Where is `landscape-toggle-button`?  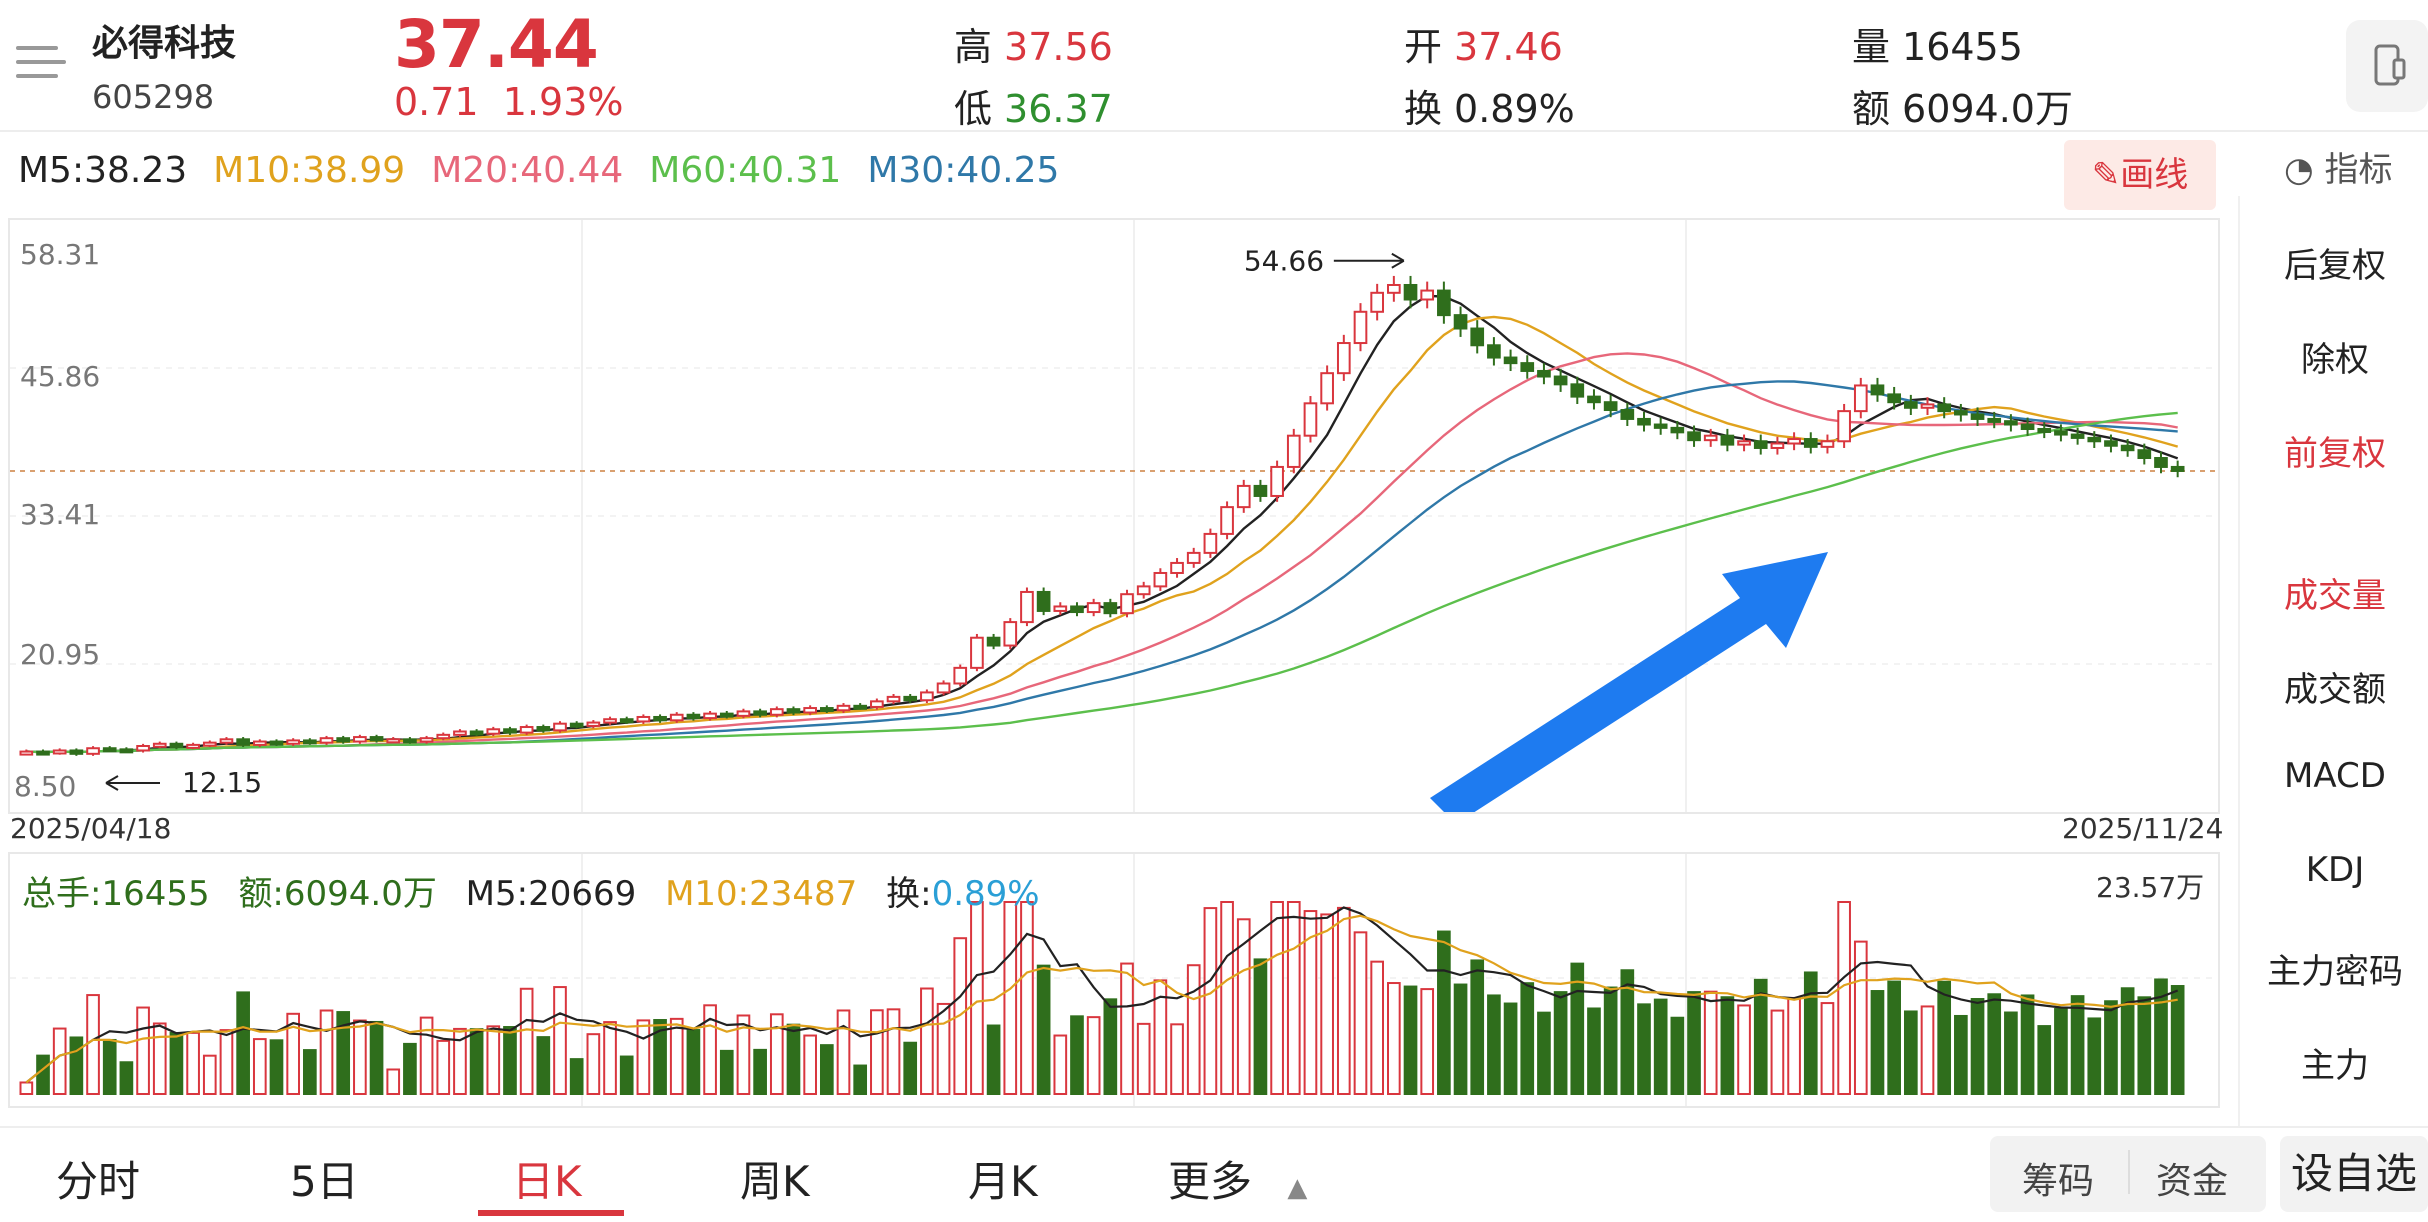
landscape-toggle-button is located at coordinates (2387, 66).